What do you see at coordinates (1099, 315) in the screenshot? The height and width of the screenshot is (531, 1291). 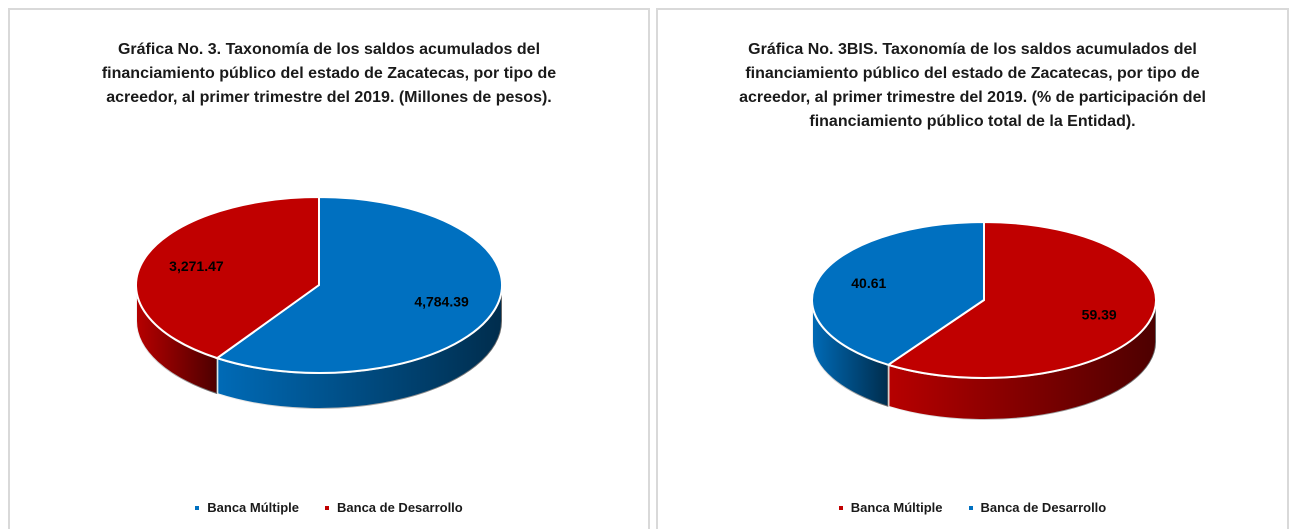 I see `data-label: 59.39` at bounding box center [1099, 315].